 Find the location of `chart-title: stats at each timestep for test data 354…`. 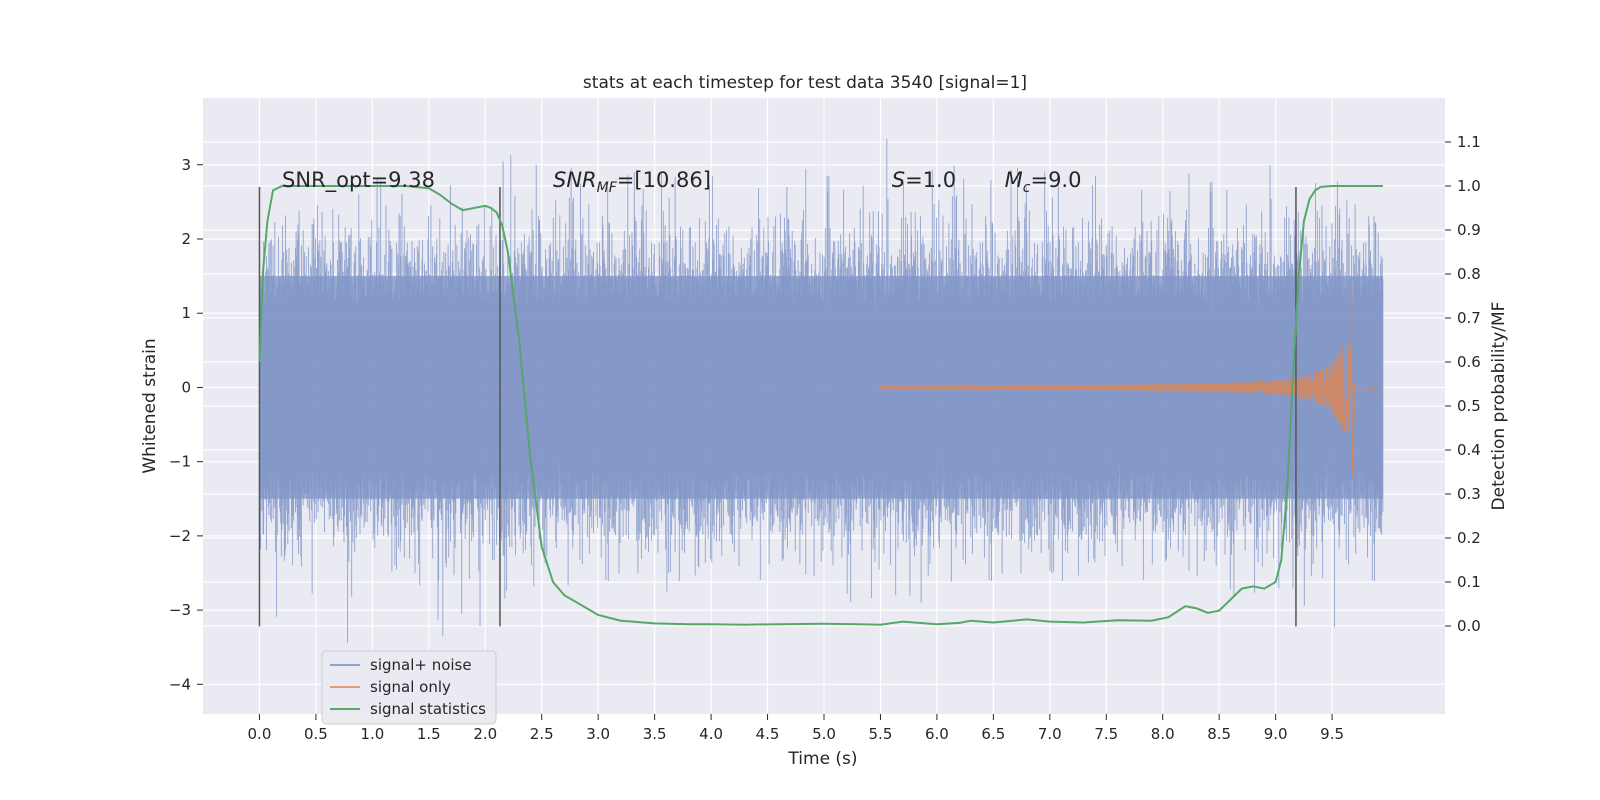

chart-title: stats at each timestep for test data 354… is located at coordinates (805, 83).